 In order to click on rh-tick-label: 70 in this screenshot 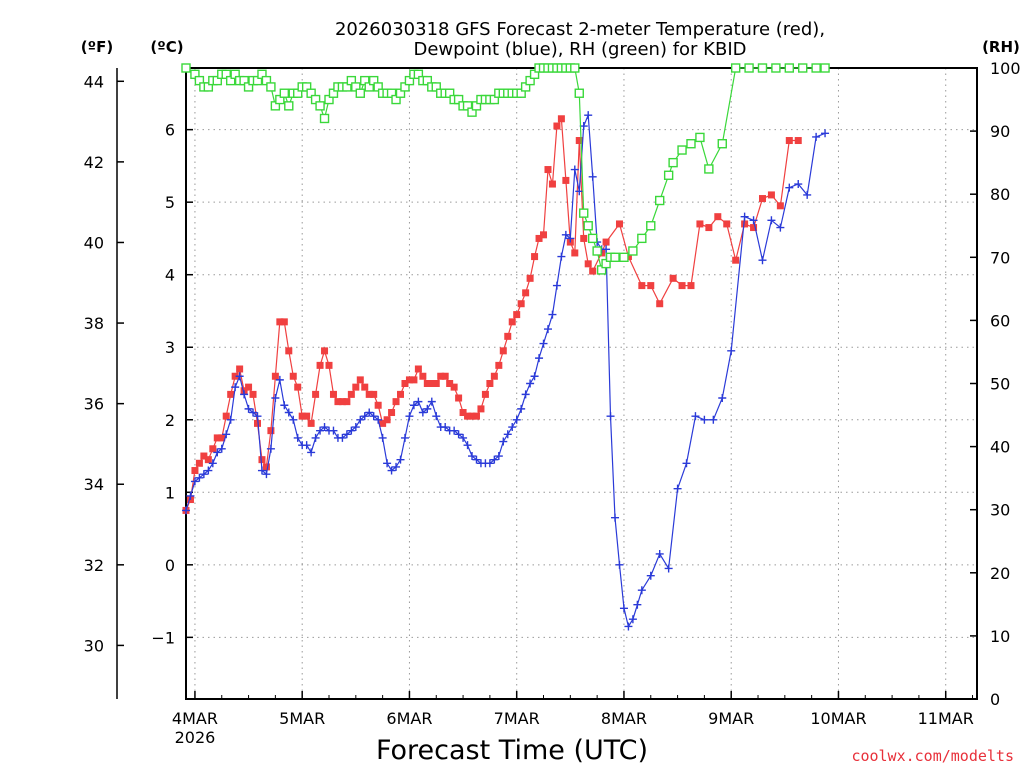, I will do `click(1000, 257)`.